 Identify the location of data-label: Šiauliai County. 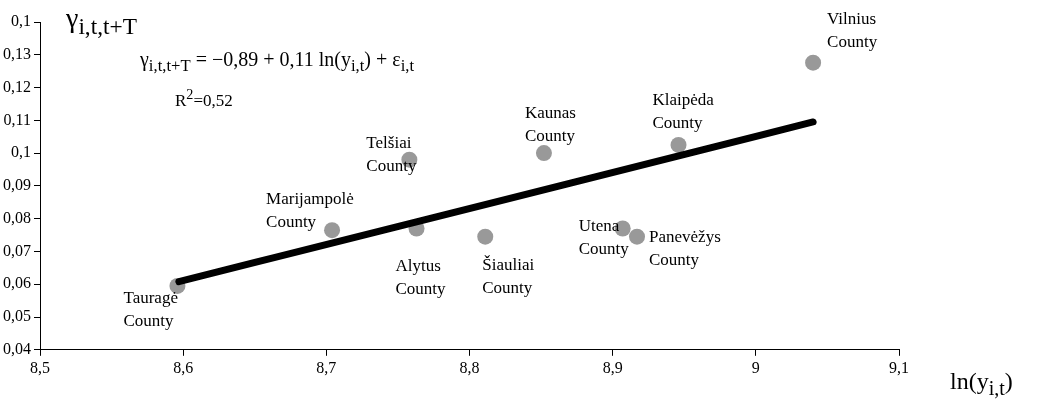
(508, 275).